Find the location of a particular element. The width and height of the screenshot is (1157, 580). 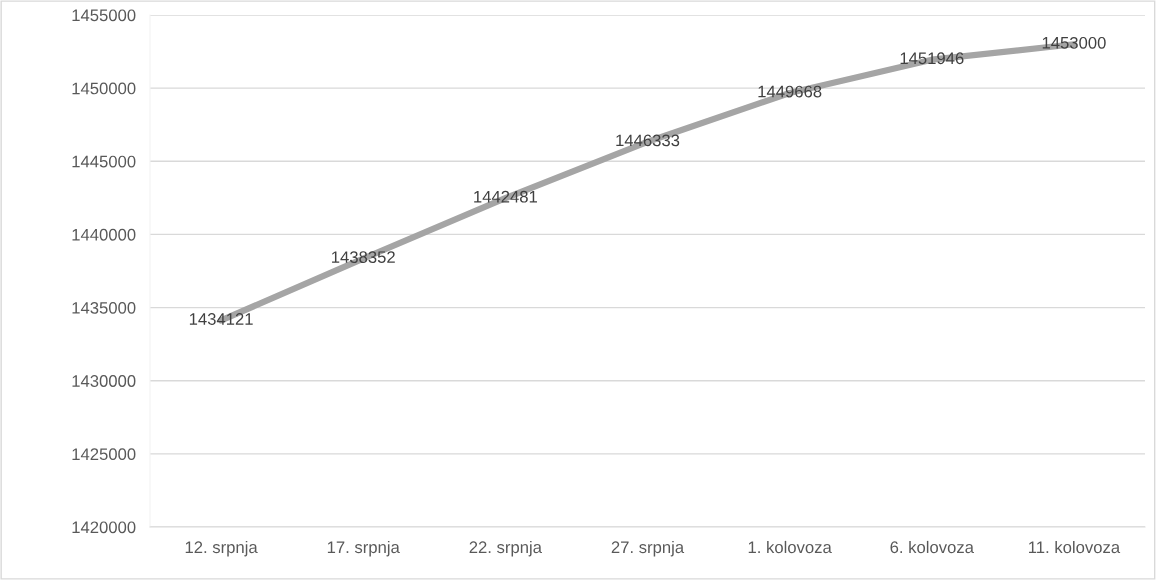

y-tick-label: 1455000 is located at coordinates (104, 15).